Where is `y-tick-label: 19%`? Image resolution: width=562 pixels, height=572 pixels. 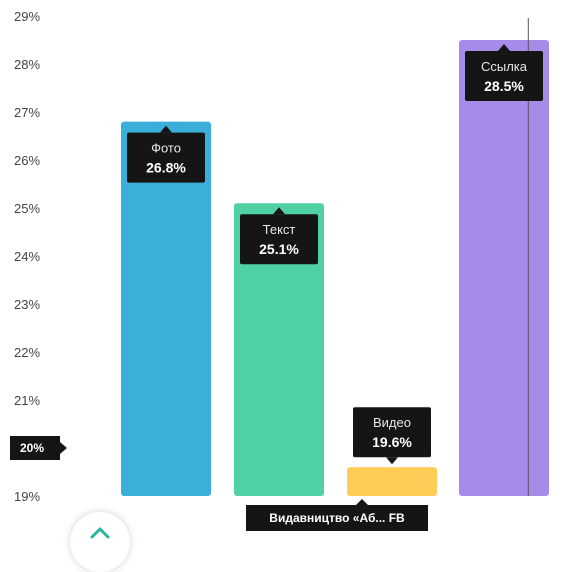 y-tick-label: 19% is located at coordinates (27, 496).